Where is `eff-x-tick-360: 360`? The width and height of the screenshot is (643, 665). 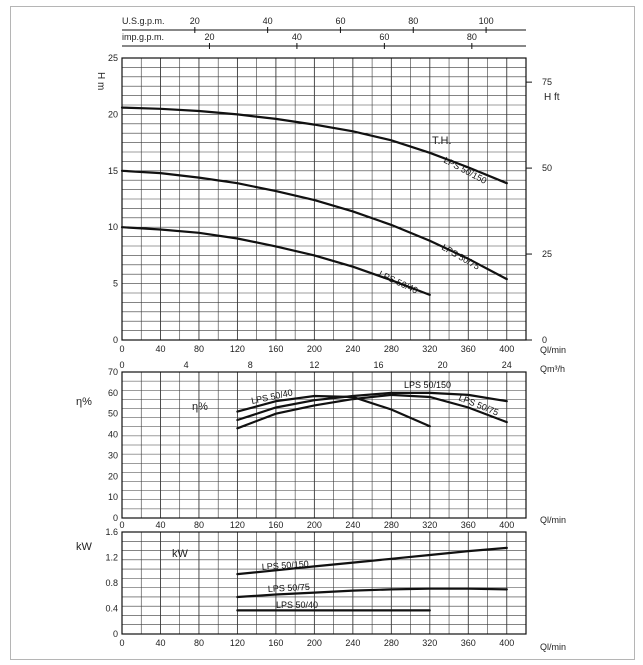 eff-x-tick-360: 360 is located at coordinates (468, 525).